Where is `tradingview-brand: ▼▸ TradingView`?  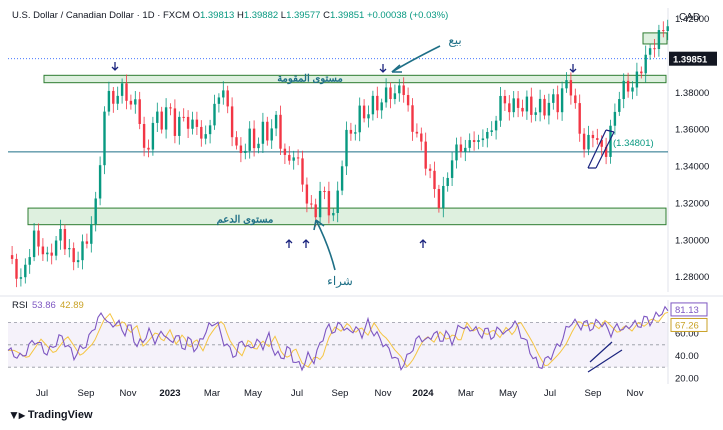 tradingview-brand: ▼▸ TradingView is located at coordinates (50, 415).